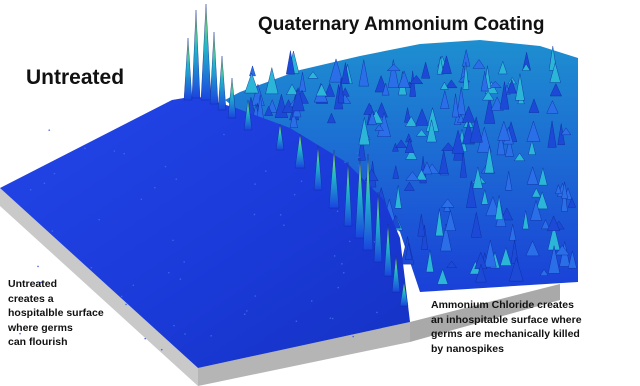 The width and height of the screenshot is (640, 386). What do you see at coordinates (505, 334) in the screenshot?
I see `coating-description-line: germs are mechanically killed` at bounding box center [505, 334].